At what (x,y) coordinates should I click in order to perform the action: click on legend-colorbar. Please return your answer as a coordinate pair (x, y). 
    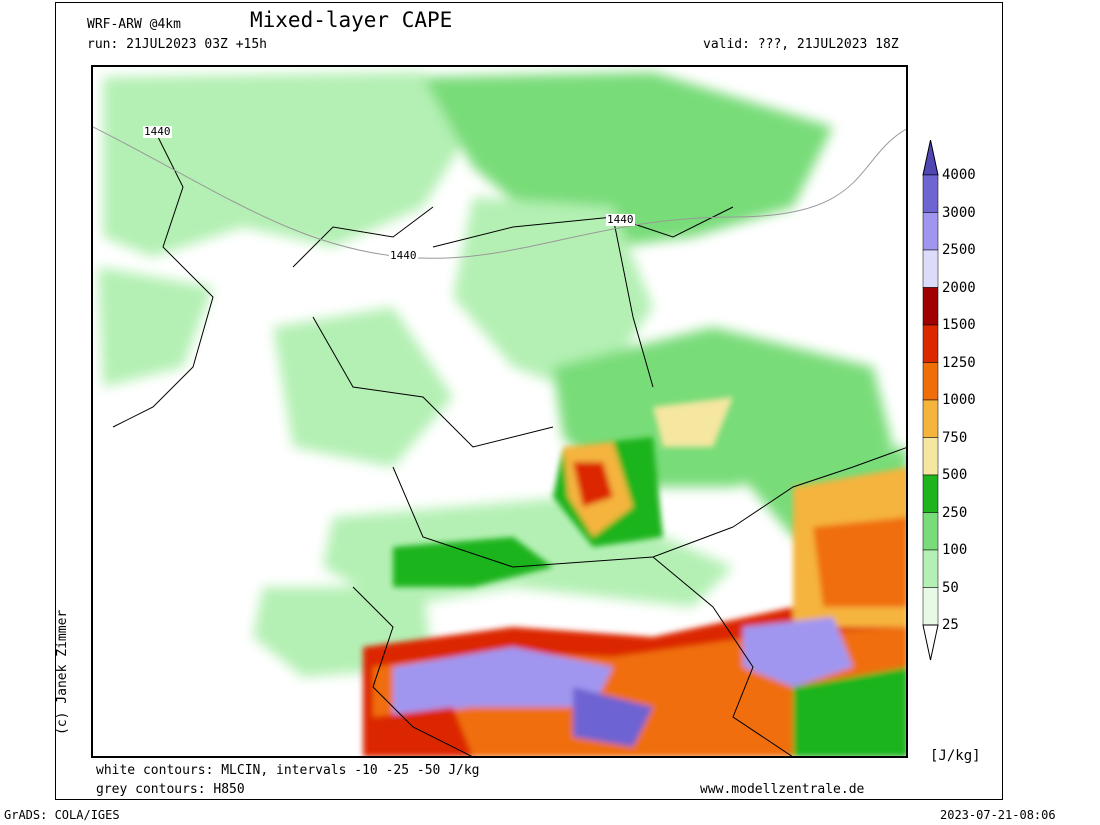
    Looking at the image, I should click on (930, 400).